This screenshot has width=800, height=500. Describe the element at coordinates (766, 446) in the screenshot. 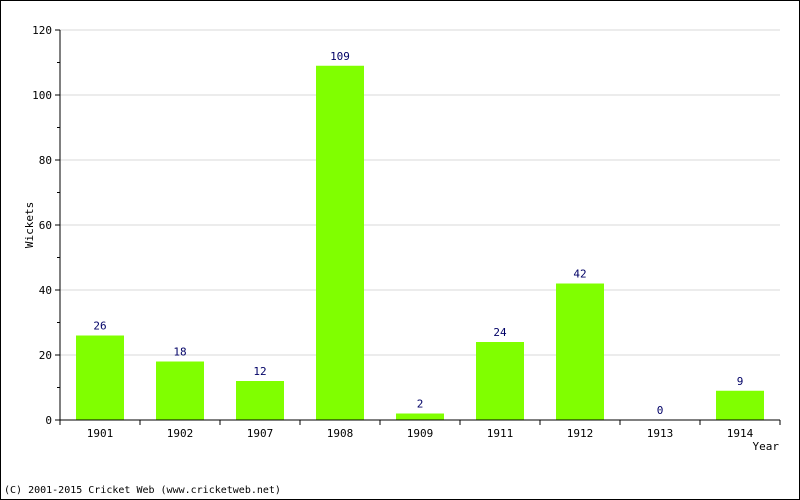

I see `x-axis-title: Year` at that location.